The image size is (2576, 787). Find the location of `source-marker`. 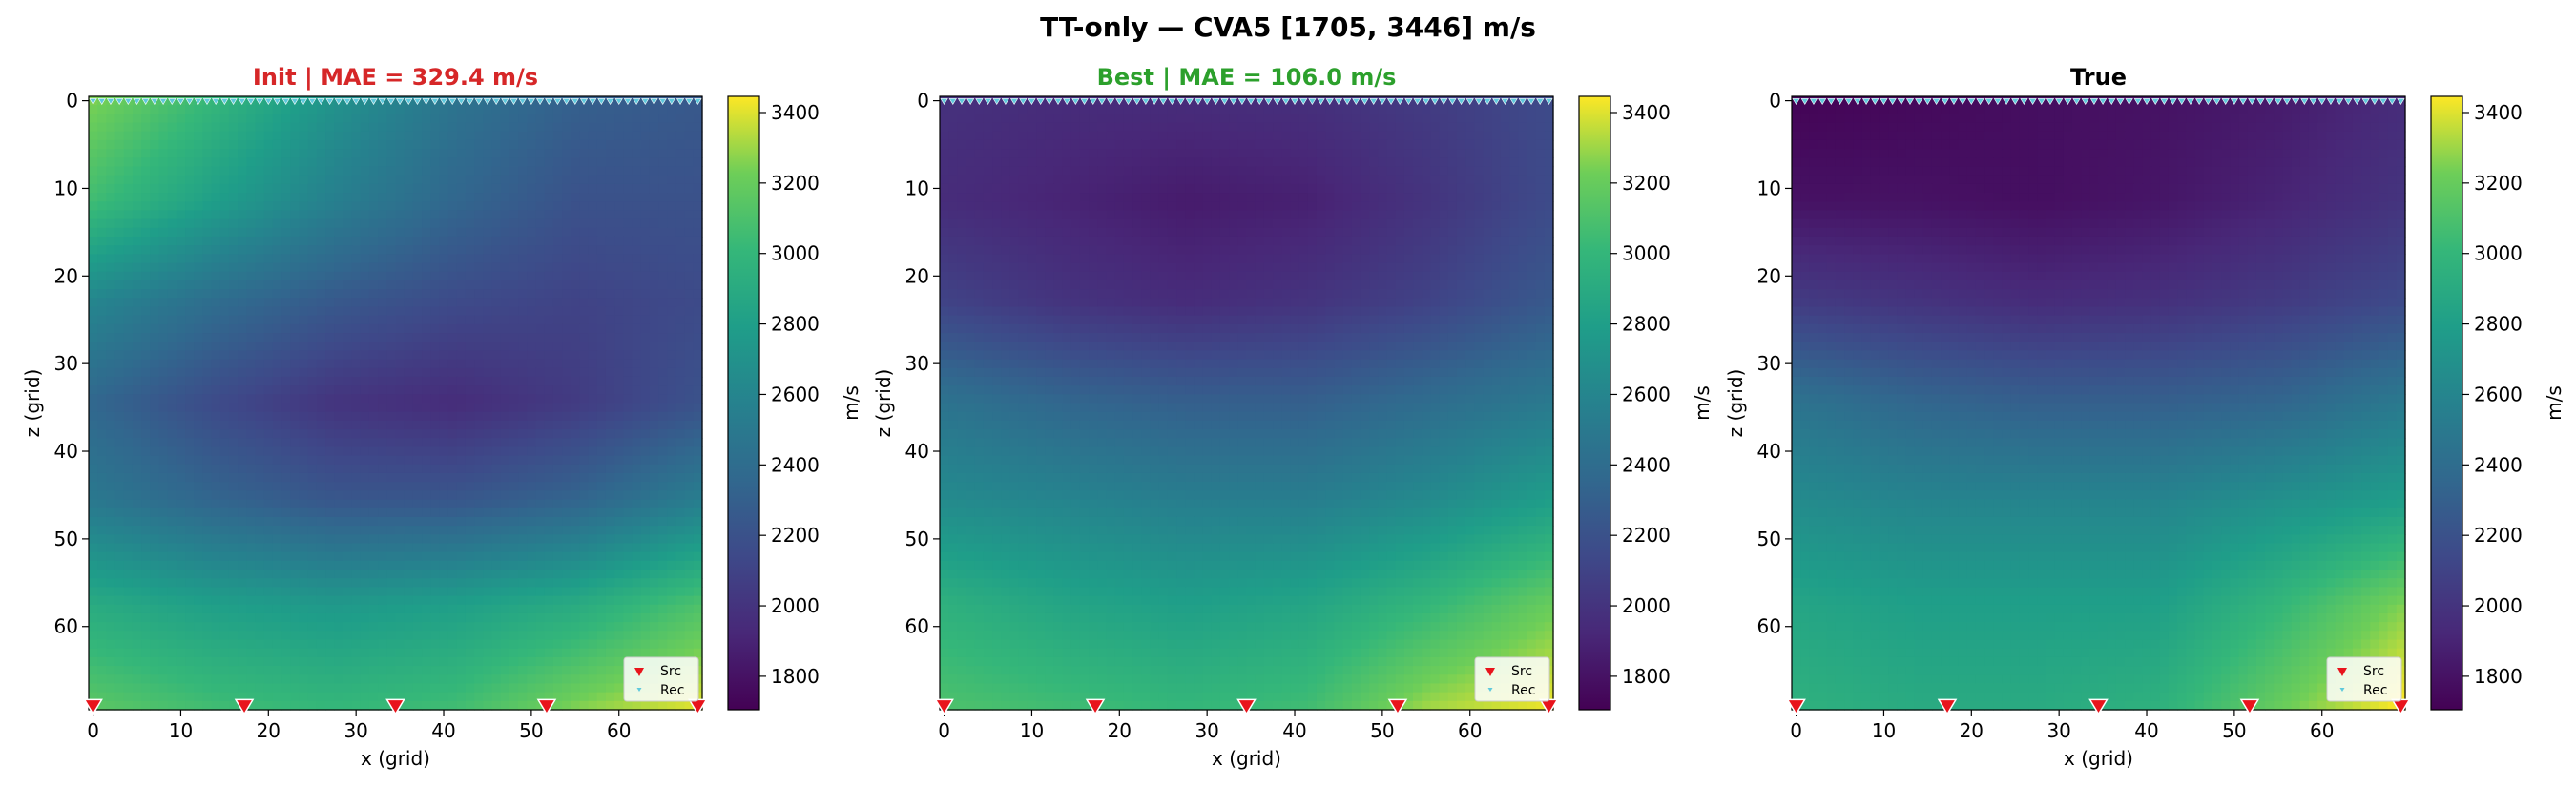

source-marker is located at coordinates (2249, 706).